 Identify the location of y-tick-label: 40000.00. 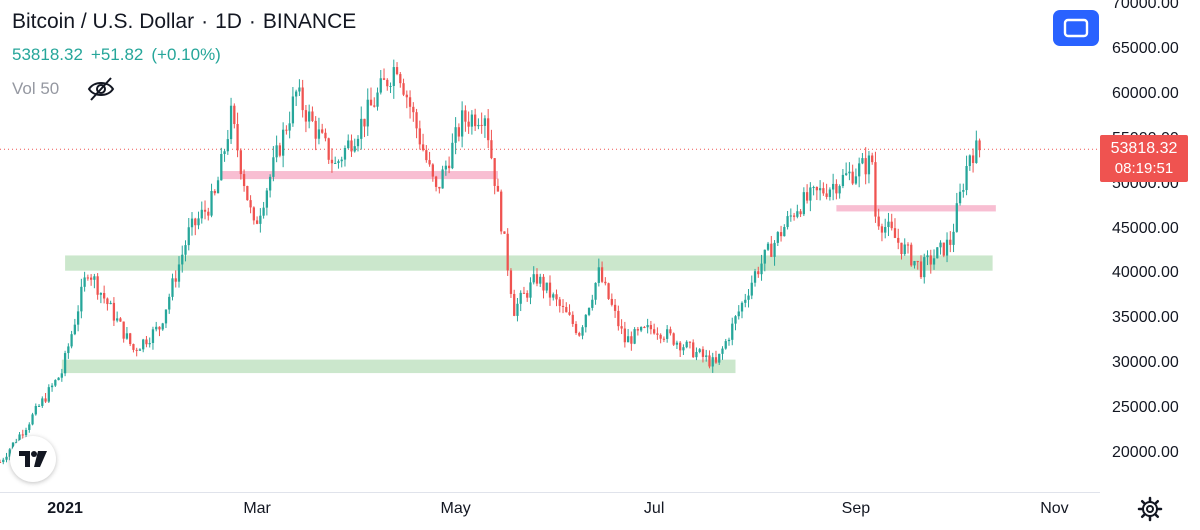
(1145, 273).